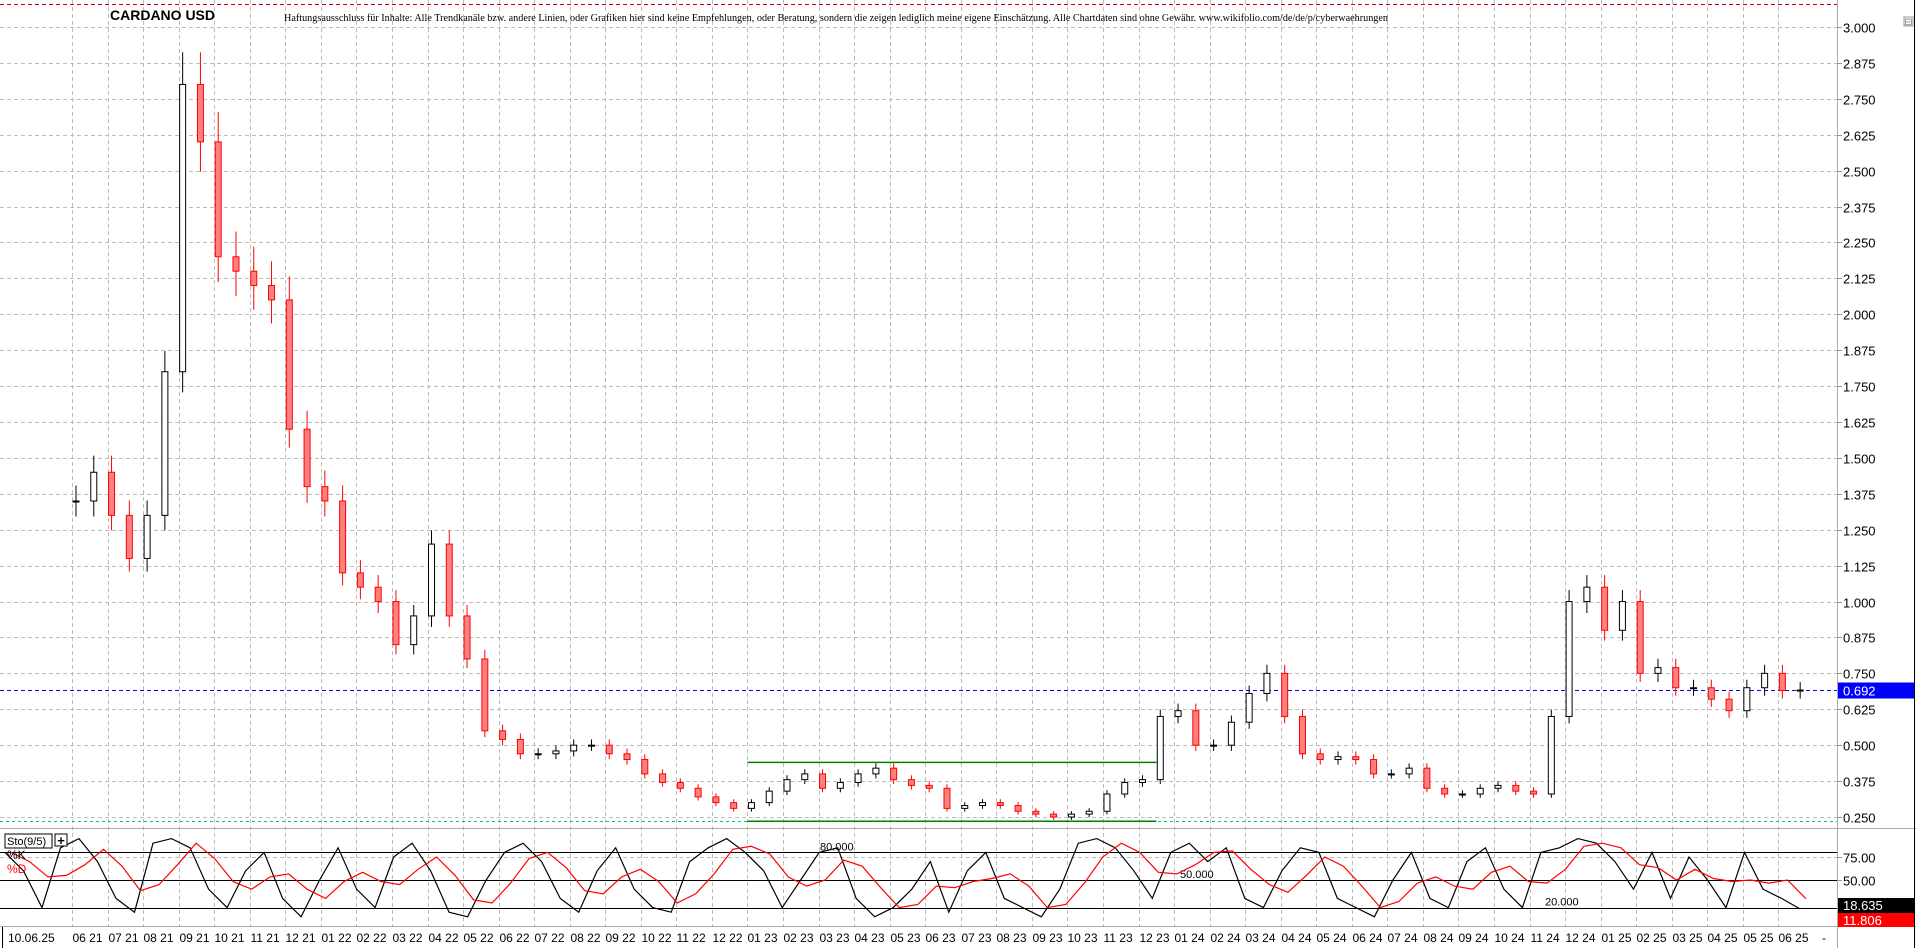 This screenshot has height=948, width=1916. Describe the element at coordinates (1859, 351) in the screenshot. I see `price-tick-label: 1.875` at that location.